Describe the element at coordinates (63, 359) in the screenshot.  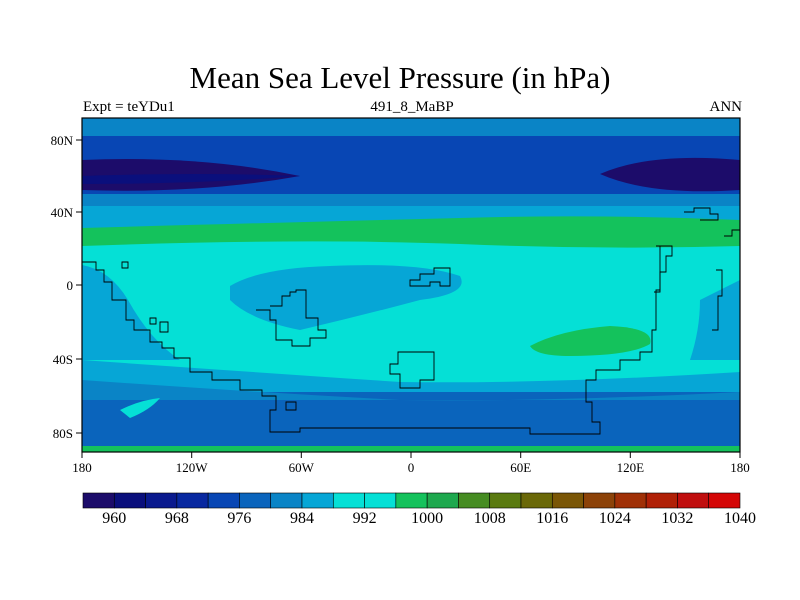
I see `lat-tick-label: 40S` at that location.